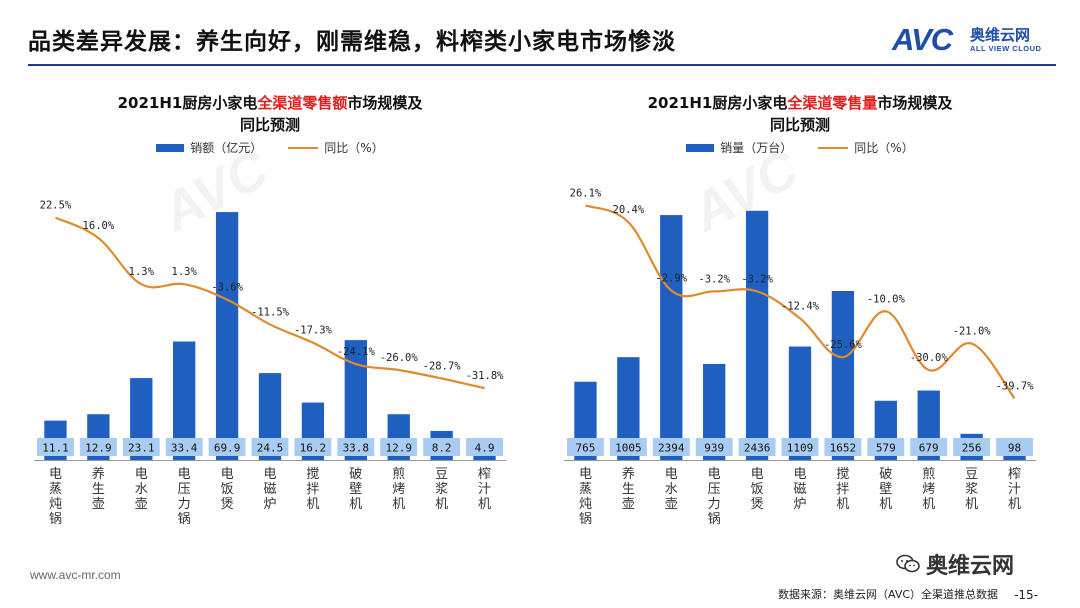  Describe the element at coordinates (908, 563) in the screenshot. I see `wechat-icon` at that location.